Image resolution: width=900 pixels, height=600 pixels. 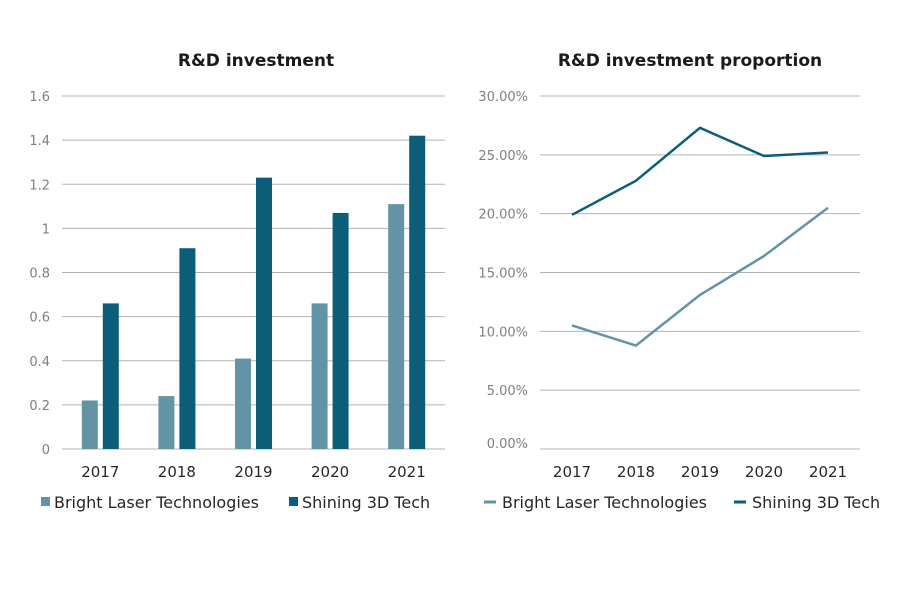 I want to click on bar-chart-x-axis: 2017 2018 2019 2020 2021, so click(x=253, y=472).